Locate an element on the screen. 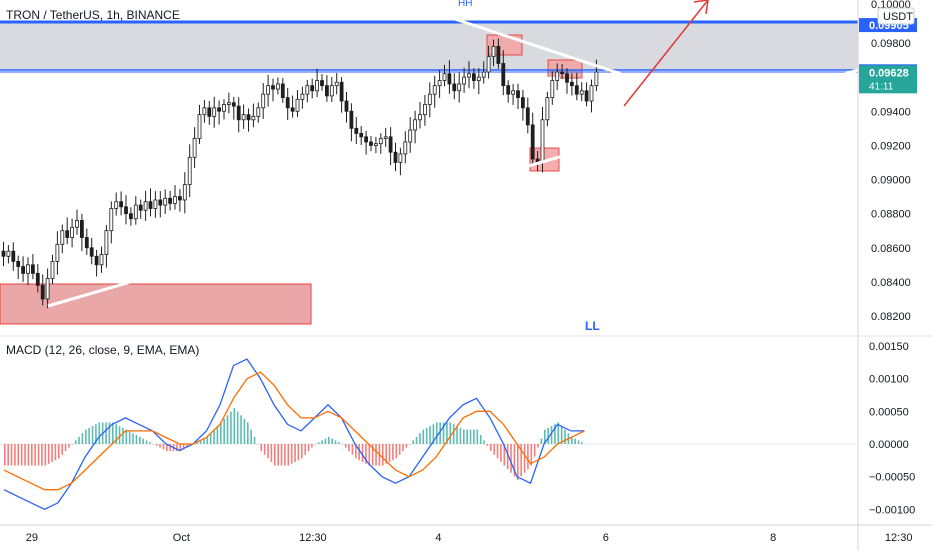 This screenshot has height=555, width=932. price-tick: 0.09400 is located at coordinates (891, 112).